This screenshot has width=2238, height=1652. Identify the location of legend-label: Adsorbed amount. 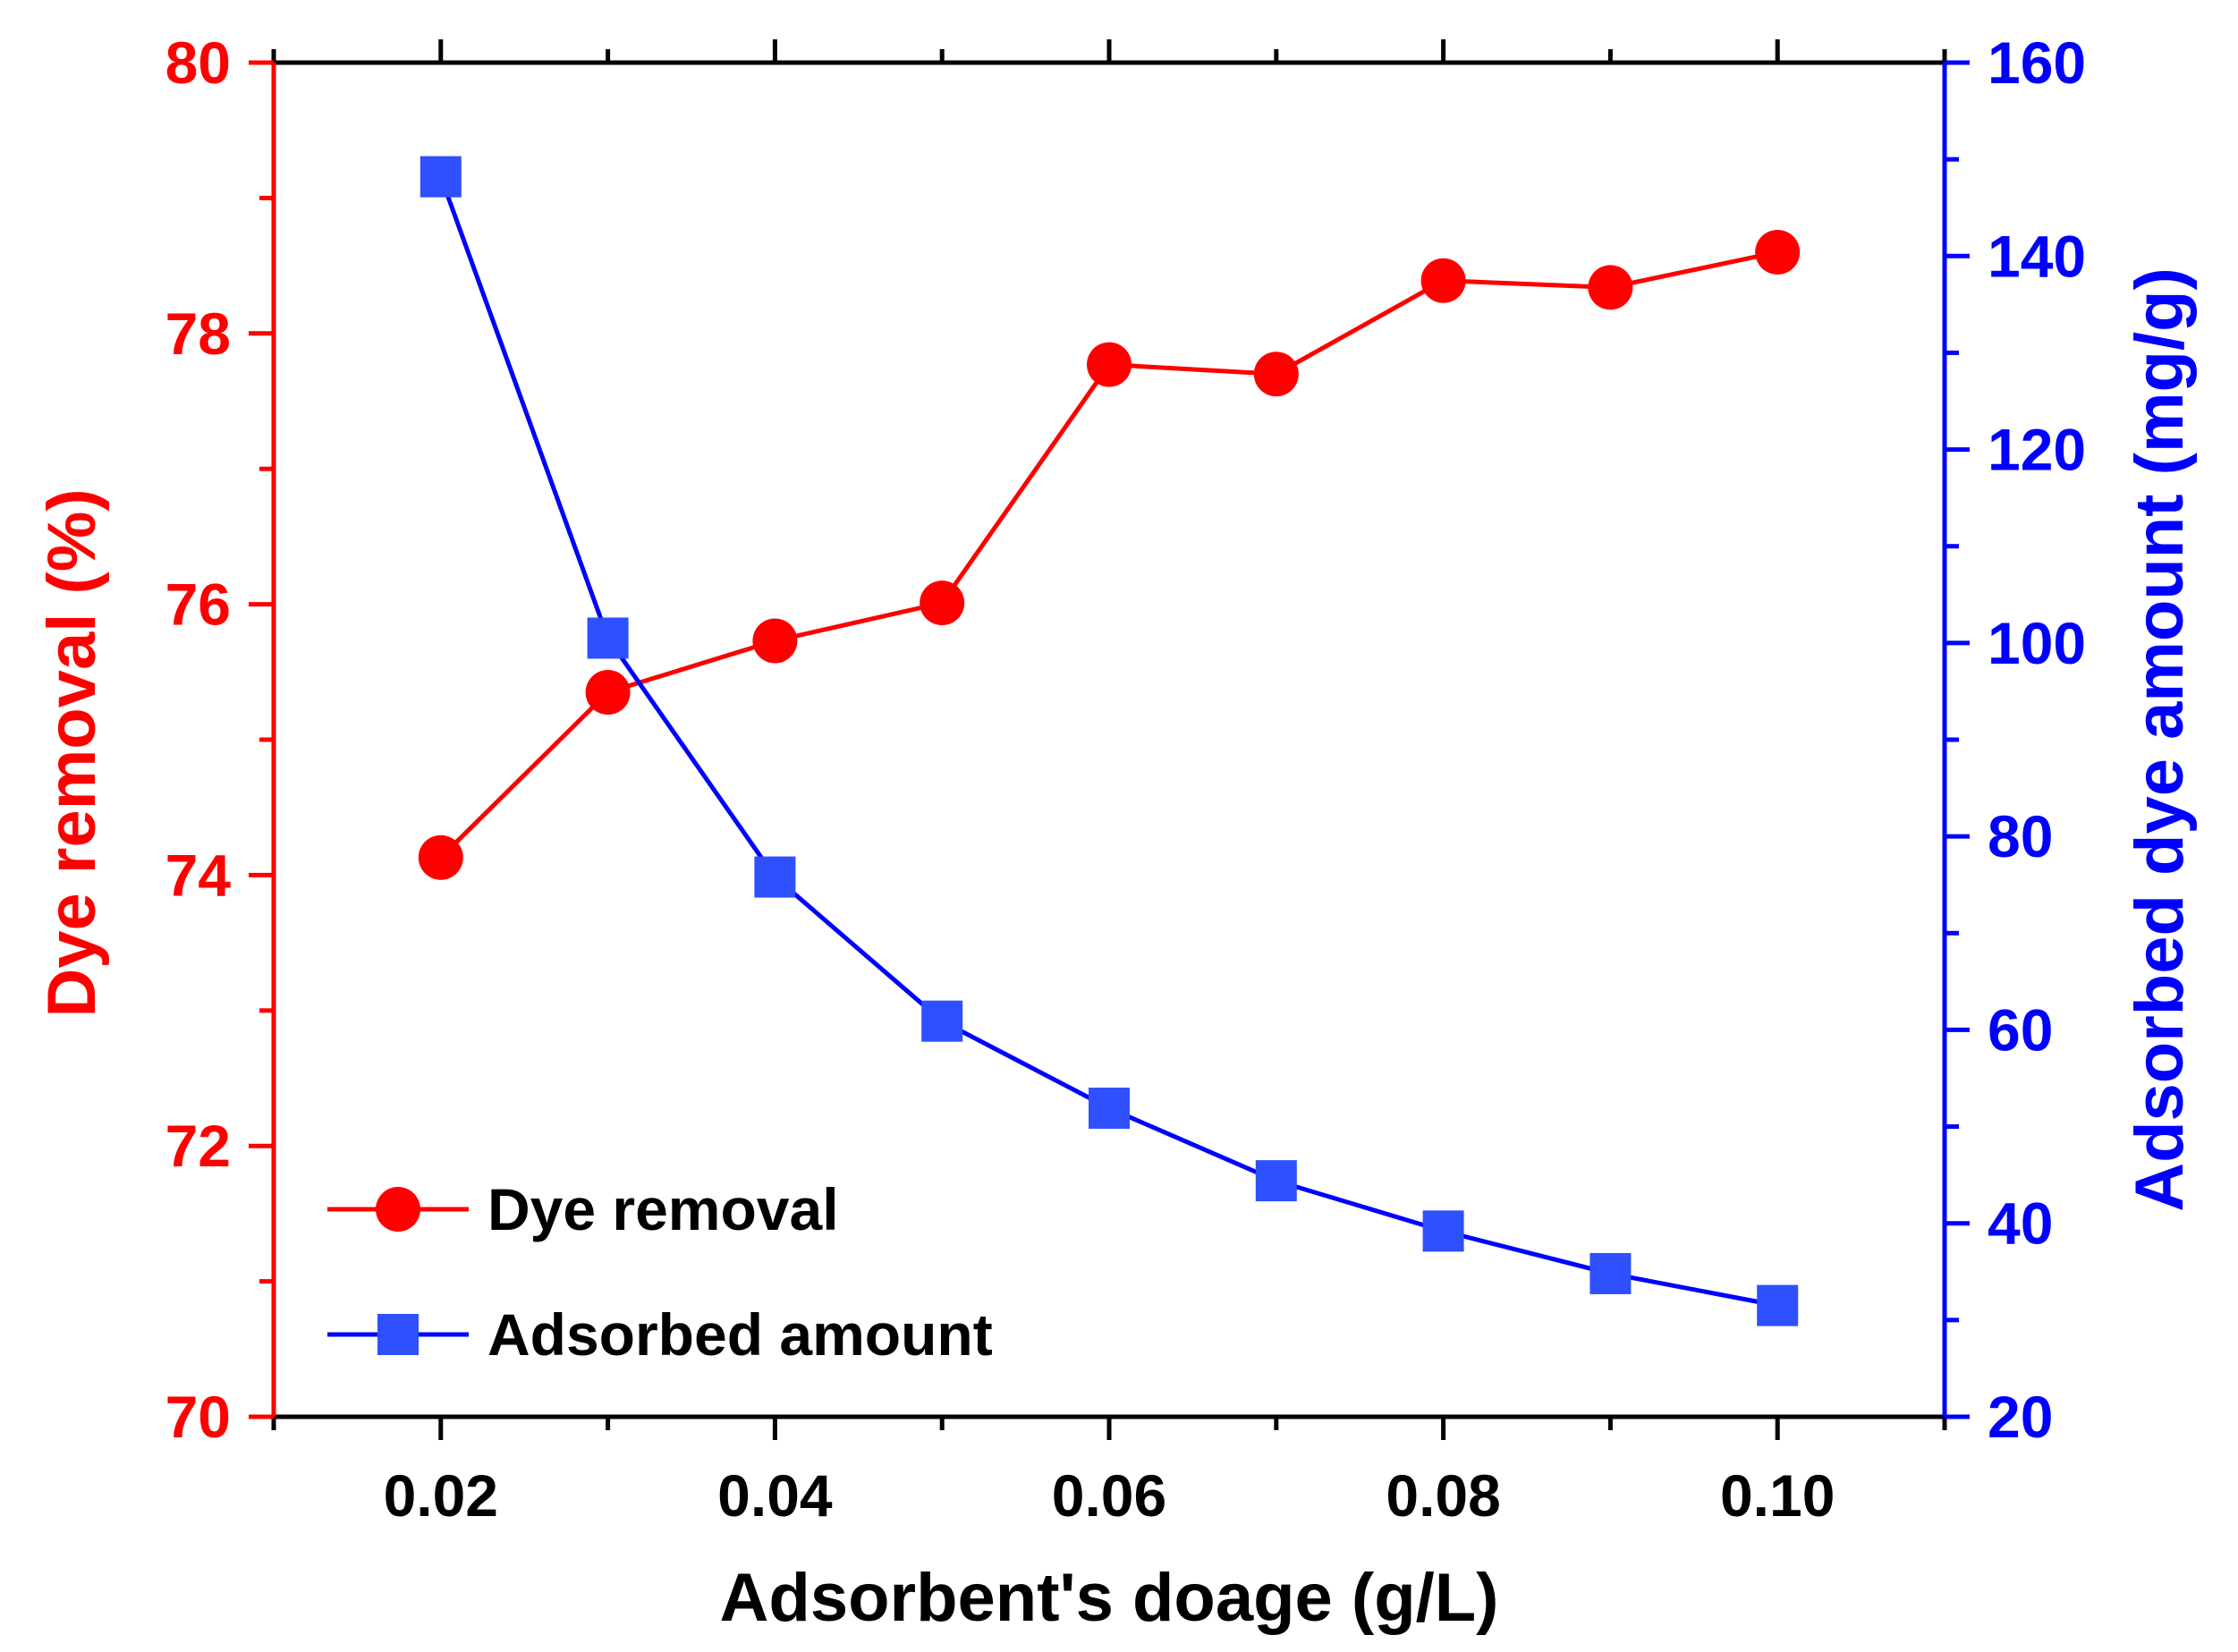
(740, 1334).